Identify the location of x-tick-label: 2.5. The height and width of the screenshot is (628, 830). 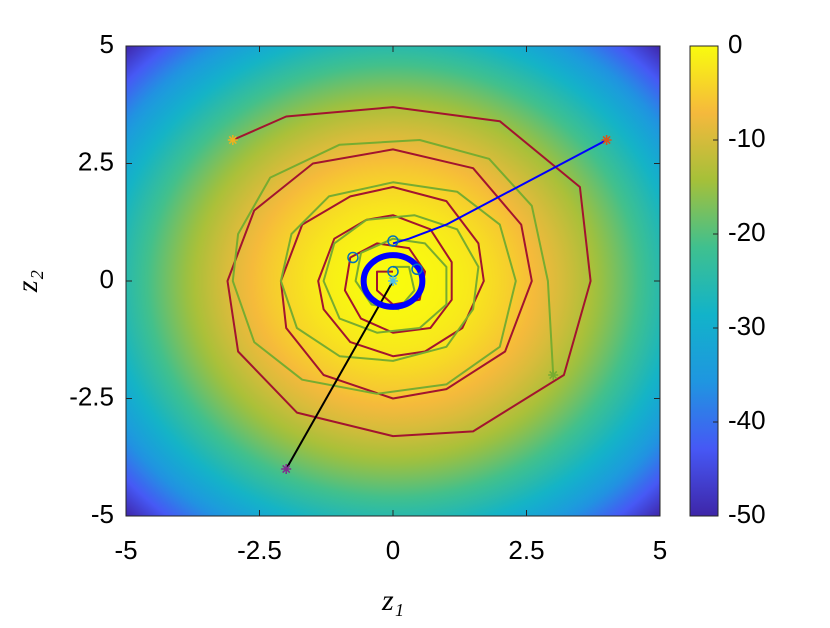
(526, 550).